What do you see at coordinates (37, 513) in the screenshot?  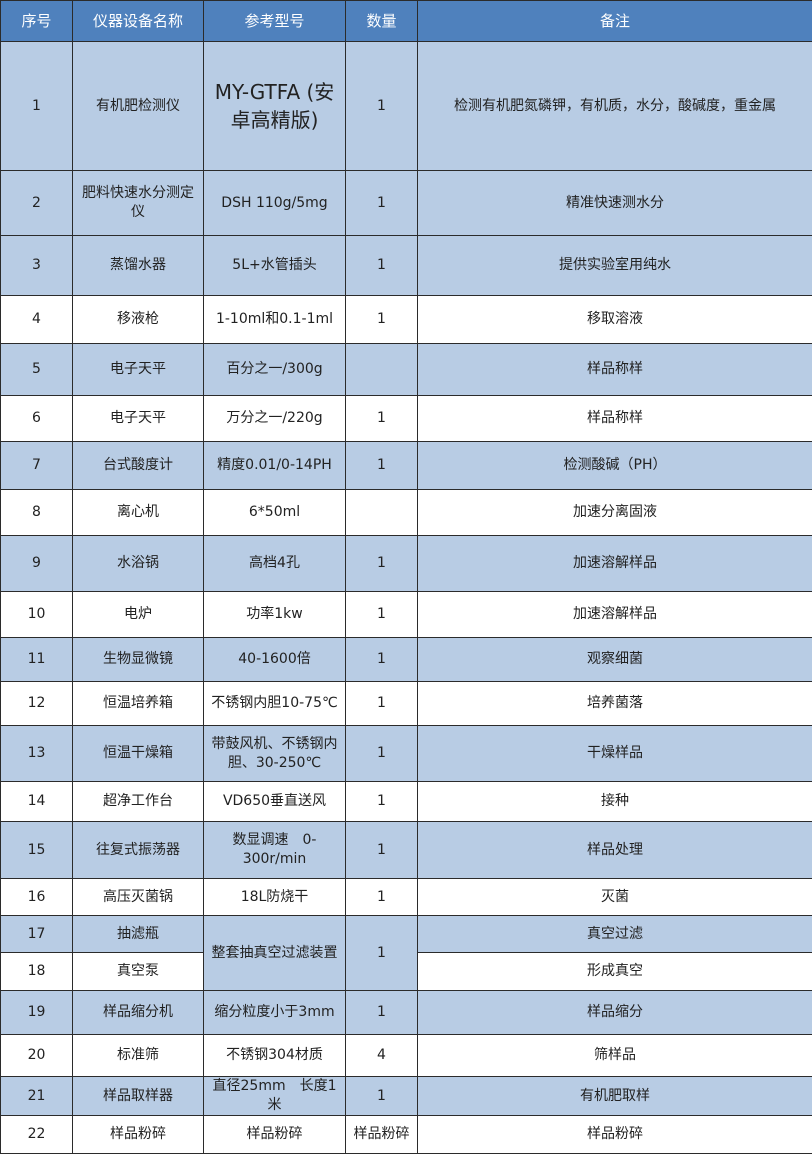 I see `index-cell: 8` at bounding box center [37, 513].